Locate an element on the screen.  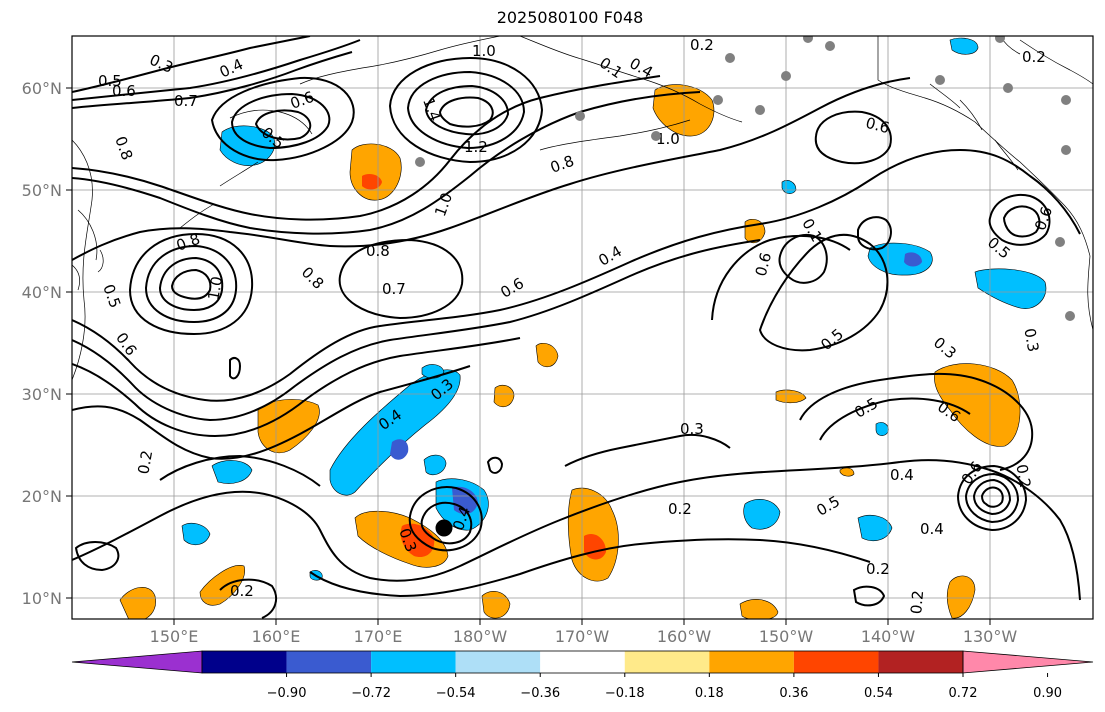
lon-tick-label: 180°W is located at coordinates (480, 636).